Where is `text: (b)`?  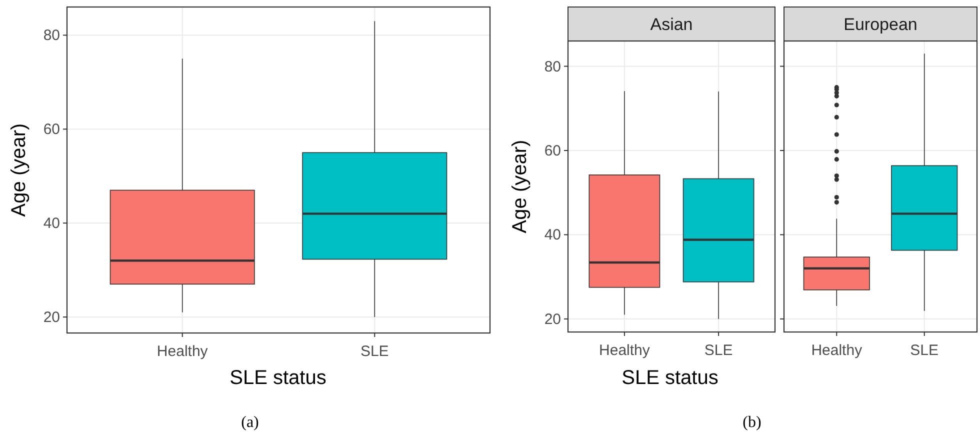 text: (b) is located at coordinates (752, 422).